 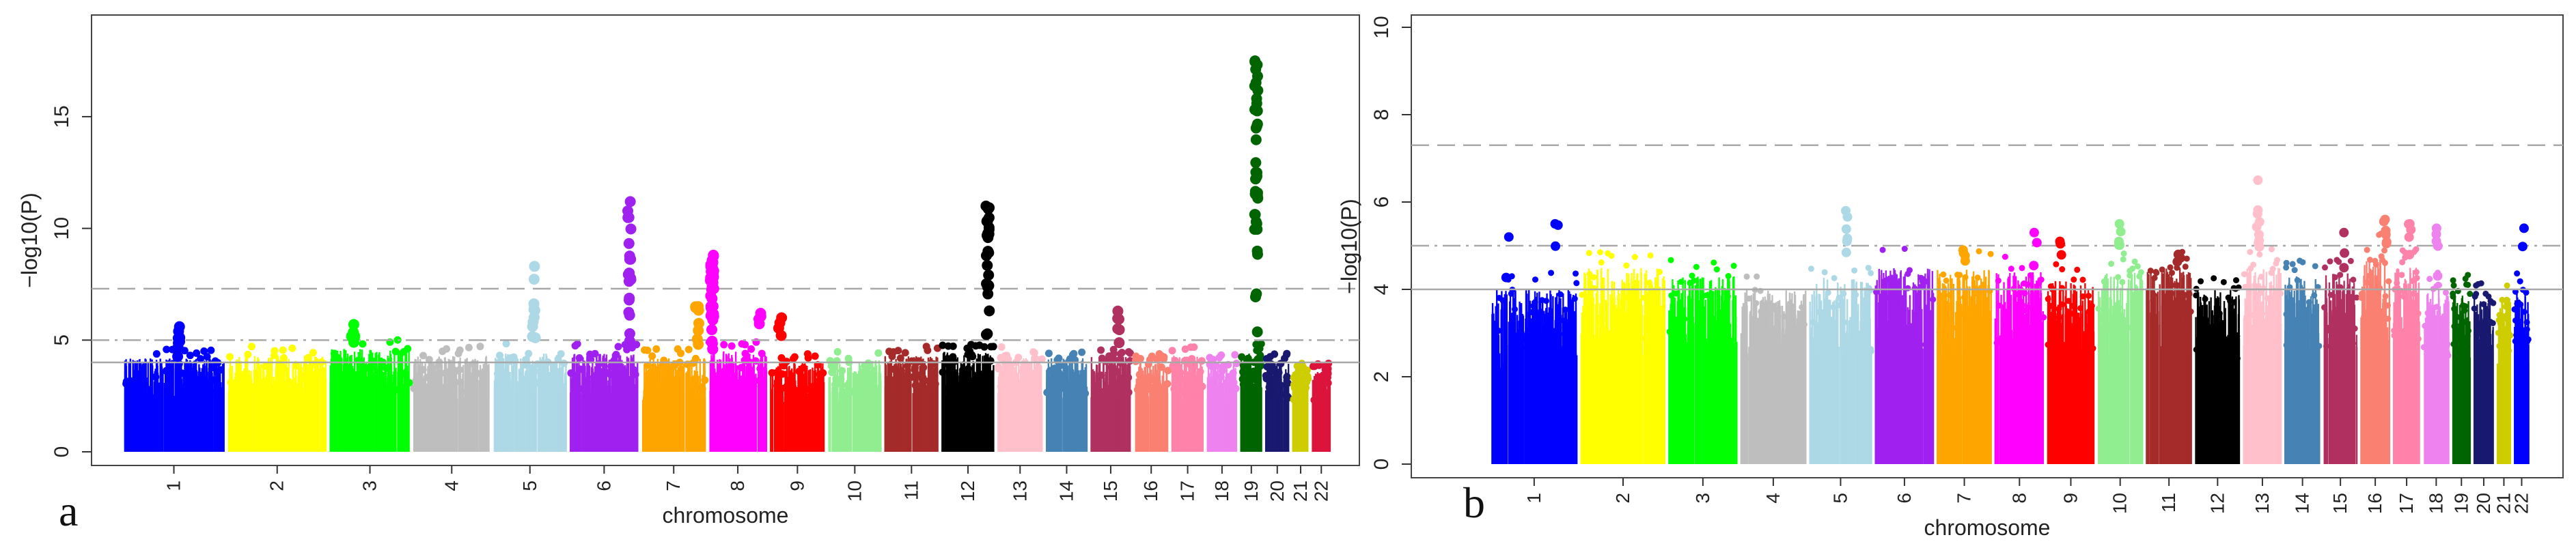 I want to click on peak-chr9, so click(x=781, y=326).